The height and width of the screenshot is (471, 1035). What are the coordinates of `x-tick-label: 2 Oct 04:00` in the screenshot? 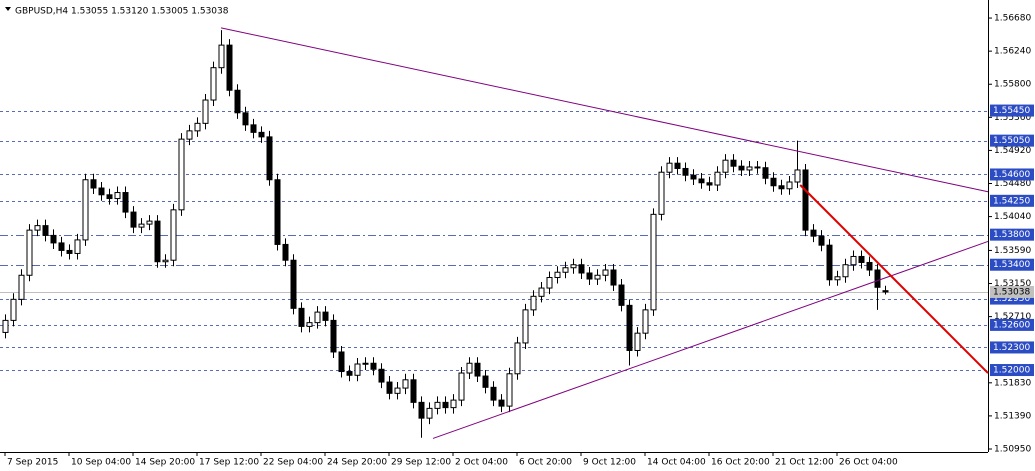 It's located at (481, 463).